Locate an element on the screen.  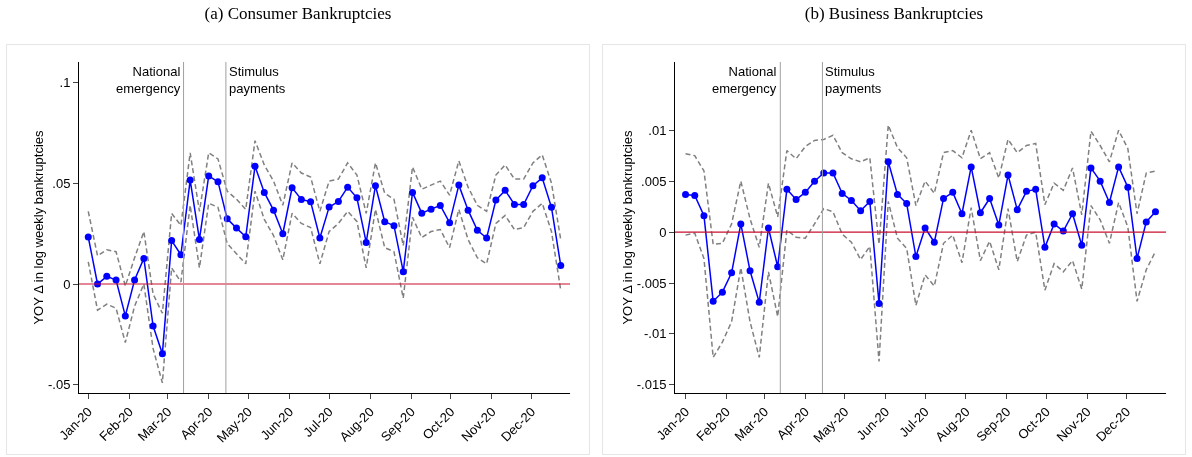
chart-title: (a) Consumer Bankruptcies is located at coordinates (298, 13).